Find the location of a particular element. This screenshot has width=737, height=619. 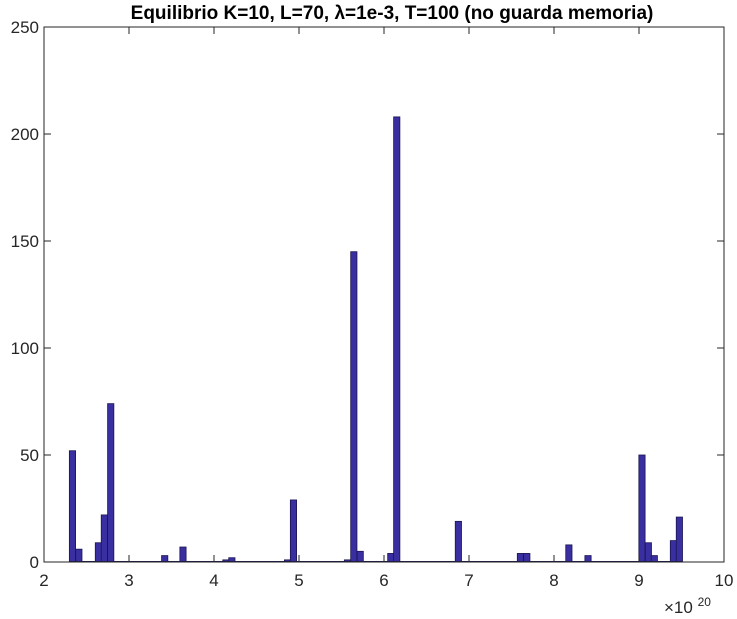

x-tick-label: 7 is located at coordinates (468, 580).